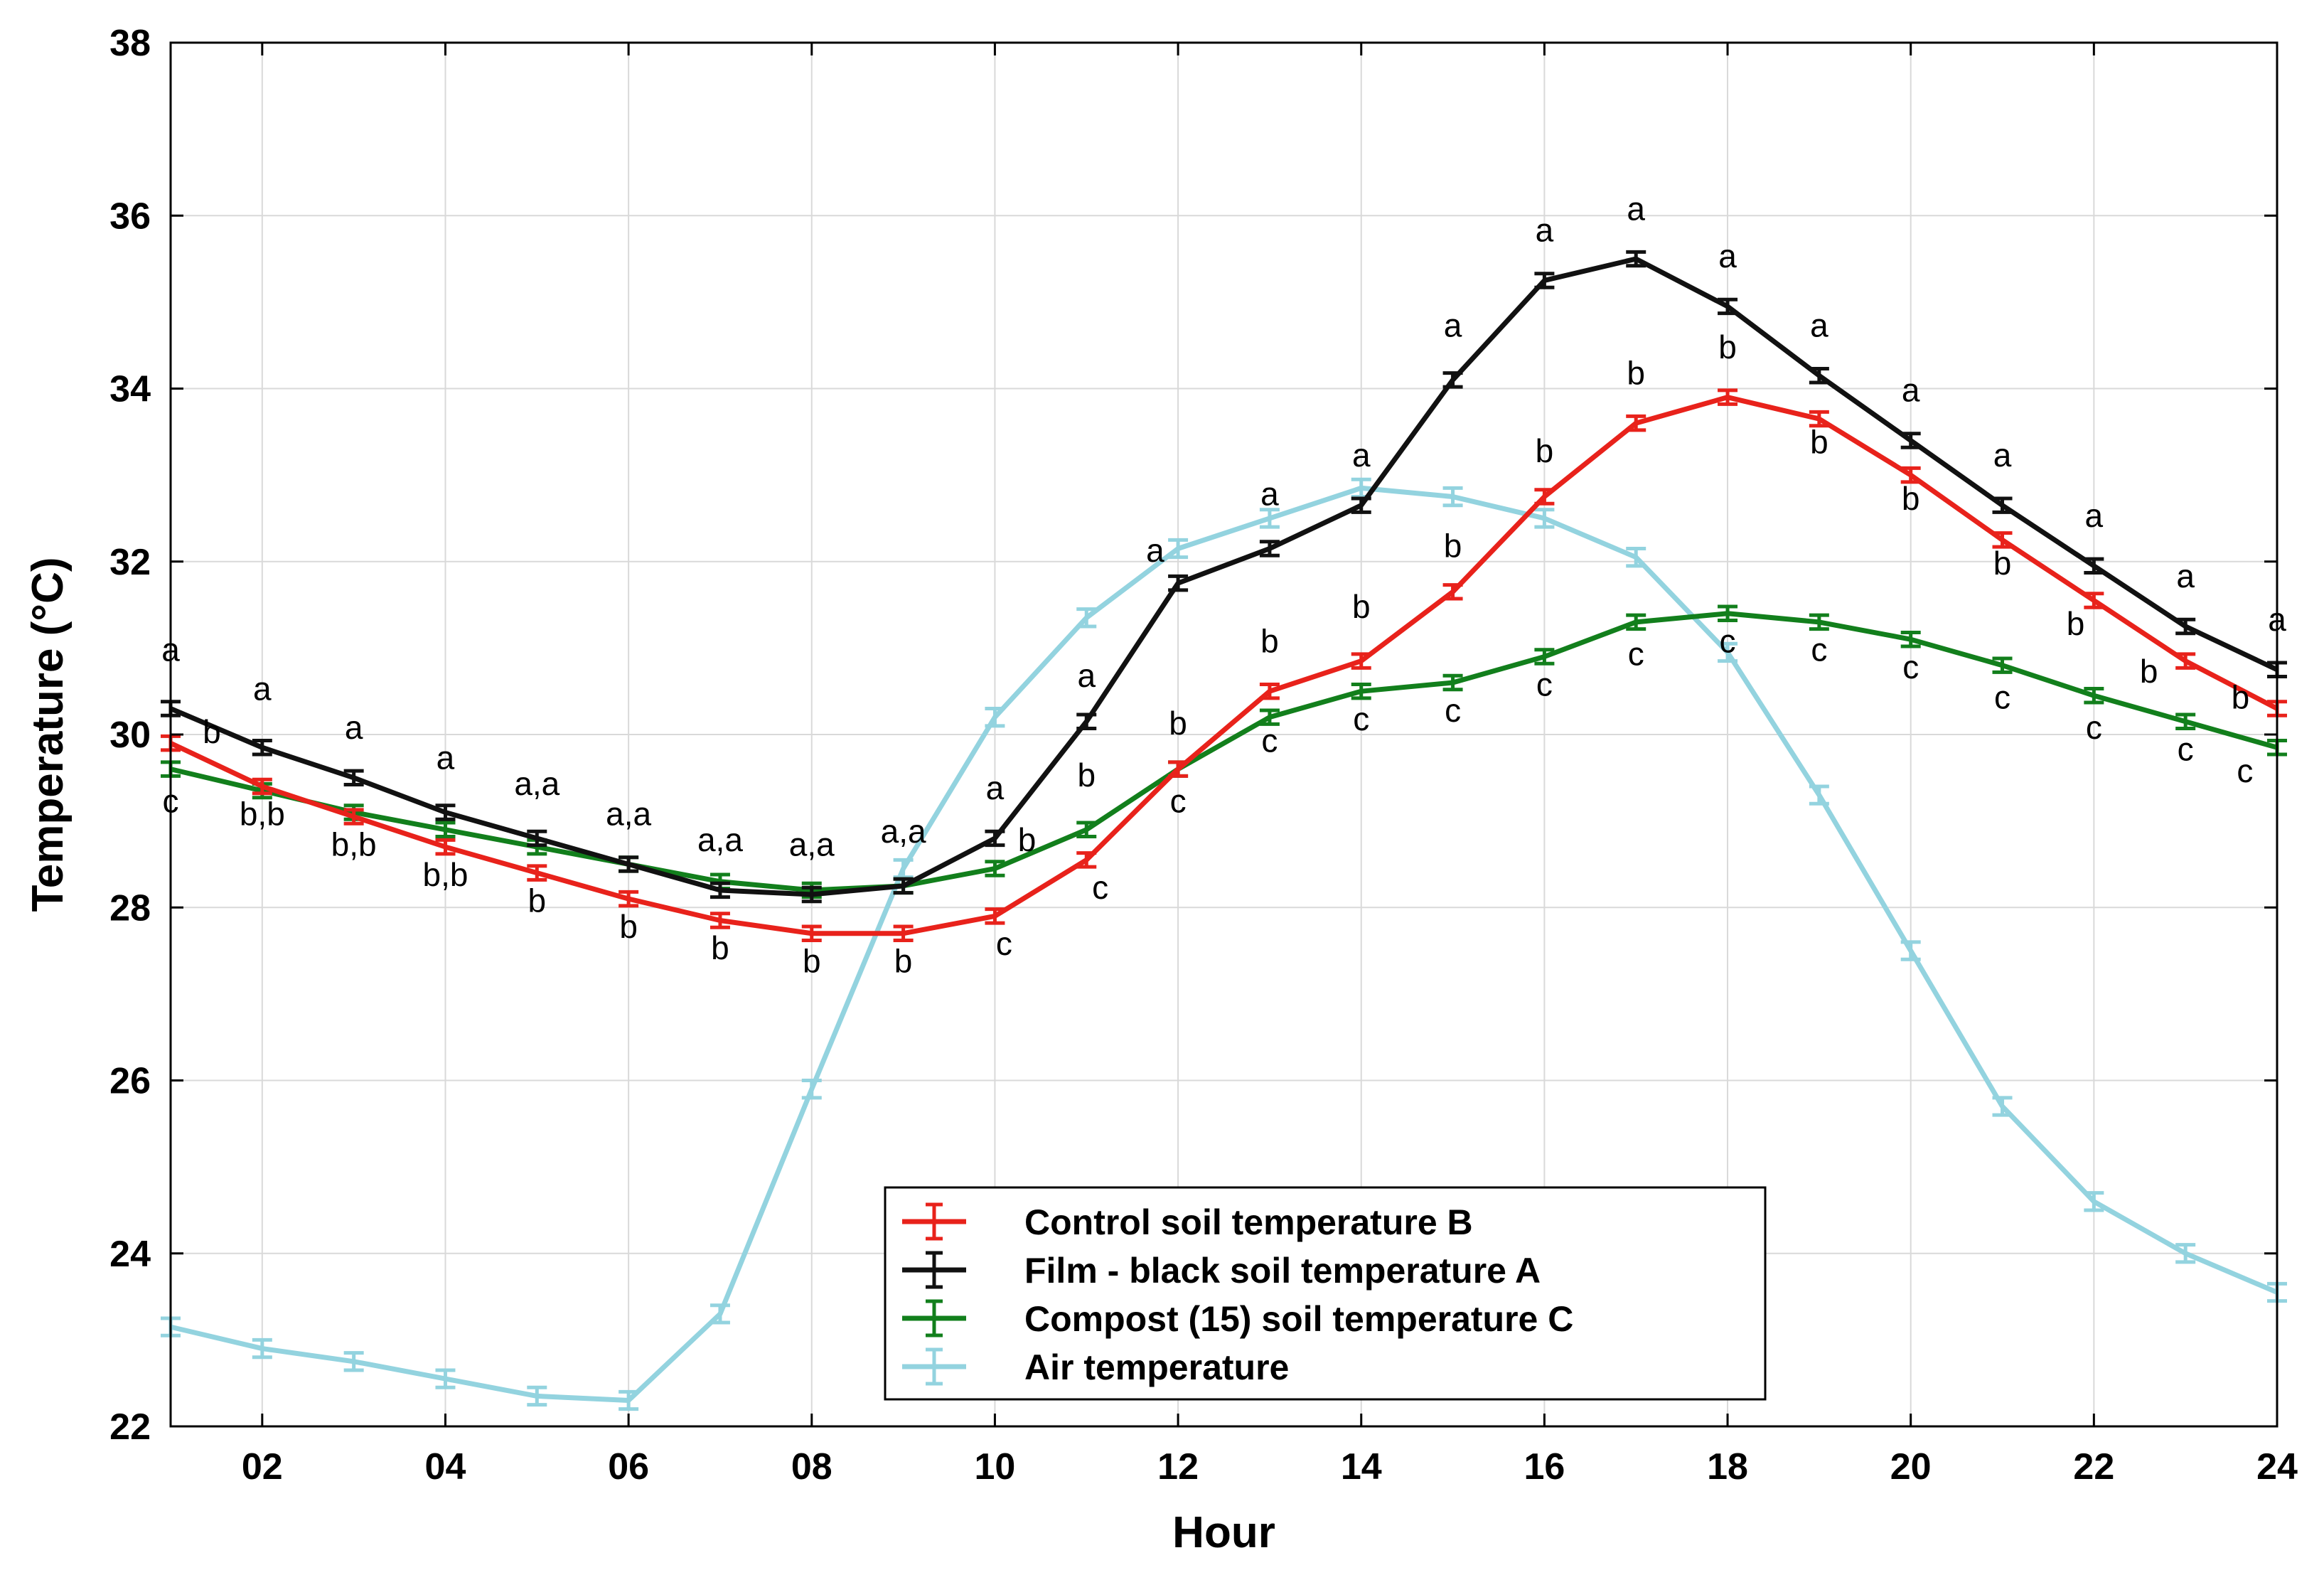  What do you see at coordinates (262, 814) in the screenshot?
I see `significance-label: b,b` at bounding box center [262, 814].